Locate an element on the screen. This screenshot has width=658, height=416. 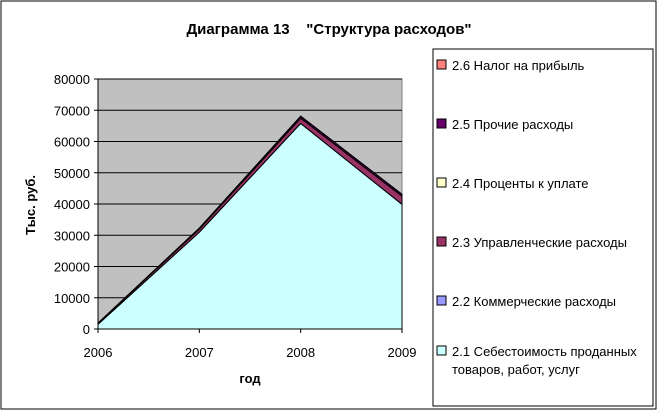
x-tick-label-2008: 2008 is located at coordinates (300, 352).